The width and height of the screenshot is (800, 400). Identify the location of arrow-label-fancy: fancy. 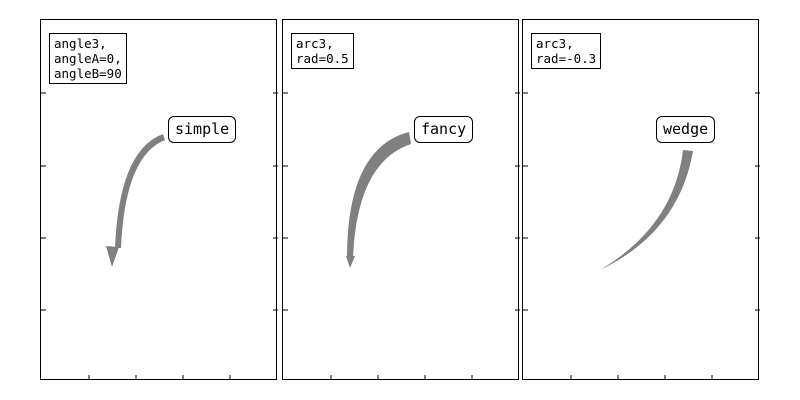
(444, 129).